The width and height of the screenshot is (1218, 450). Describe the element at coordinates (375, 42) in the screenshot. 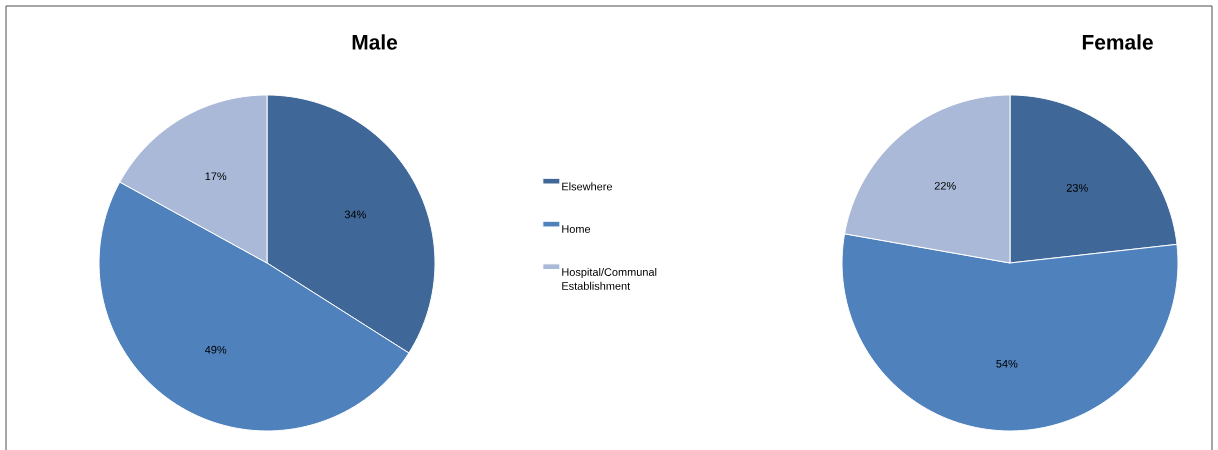

I see `chart-title: Male` at that location.